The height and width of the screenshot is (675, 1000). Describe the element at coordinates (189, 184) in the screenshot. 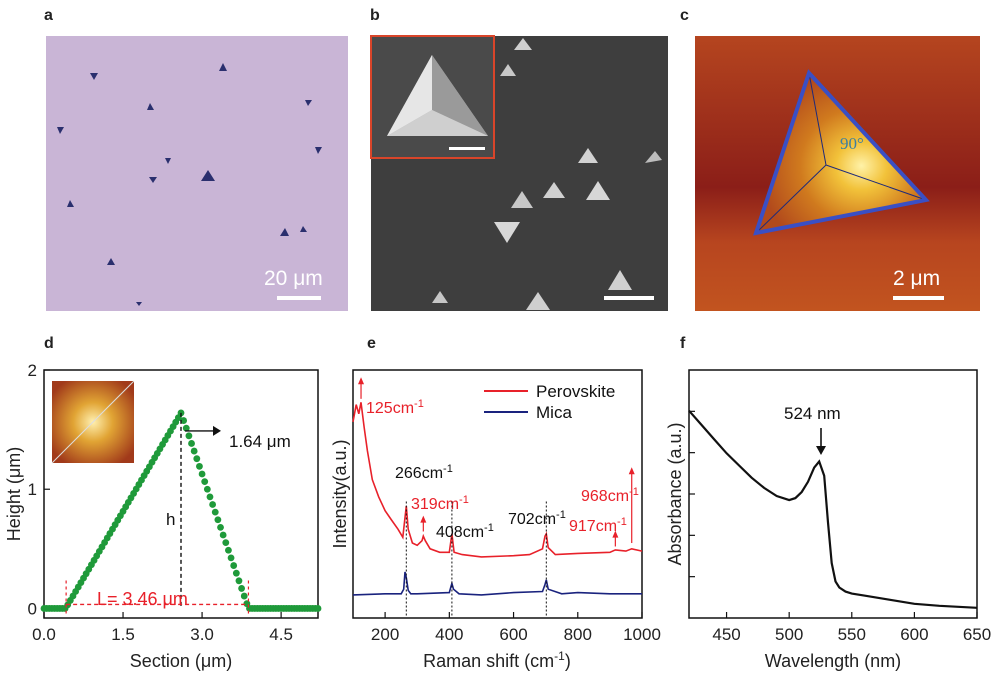

I see `crystal-triangles` at that location.